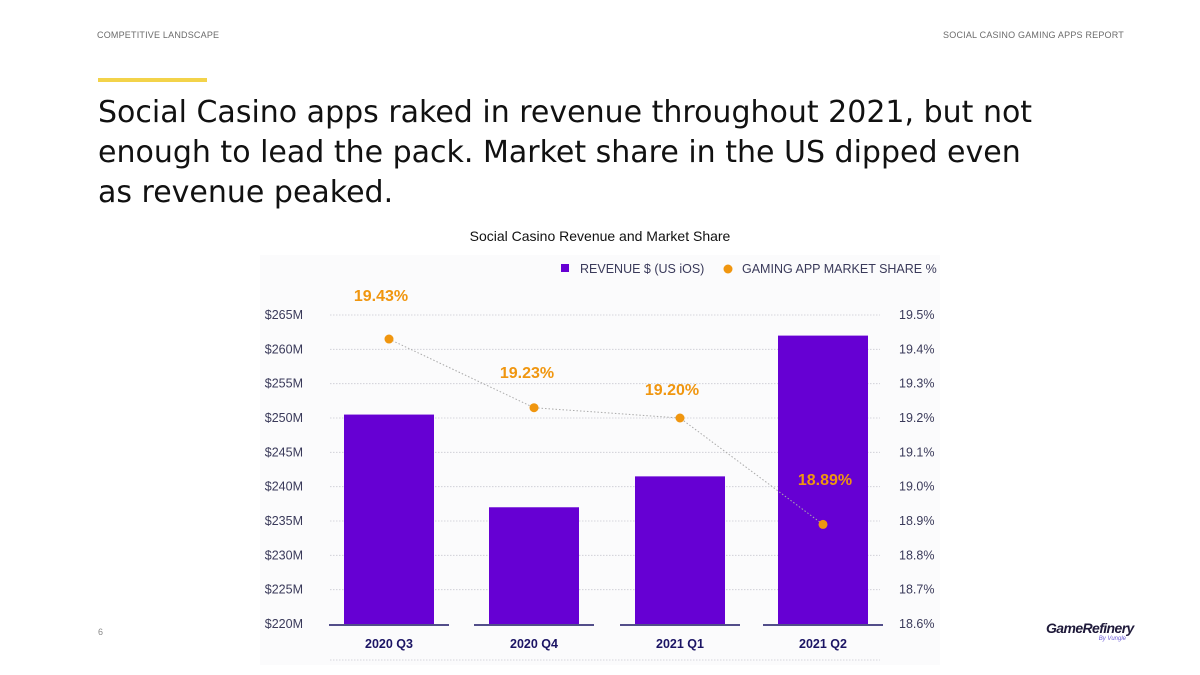  What do you see at coordinates (284, 521) in the screenshot?
I see `y-left-tick: $235M` at bounding box center [284, 521].